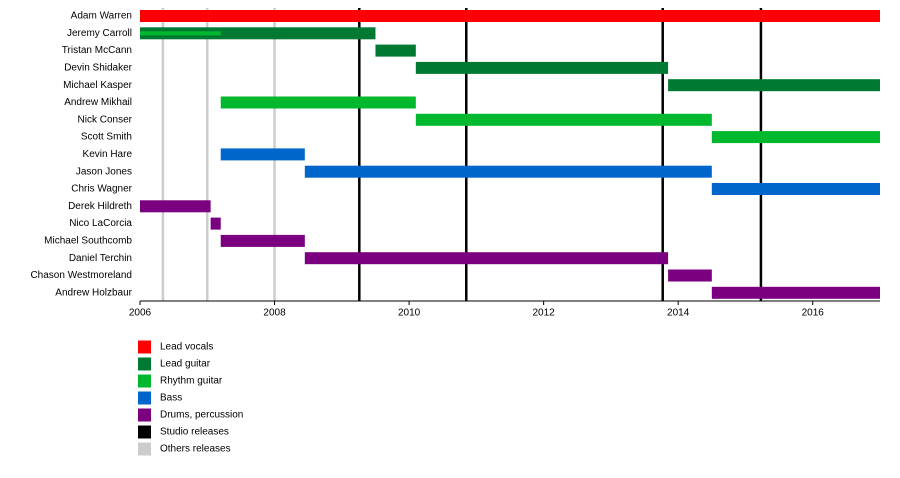 Image resolution: width=900 pixels, height=478 pixels. Describe the element at coordinates (106, 137) in the screenshot. I see `member-label: Scott Smith` at that location.